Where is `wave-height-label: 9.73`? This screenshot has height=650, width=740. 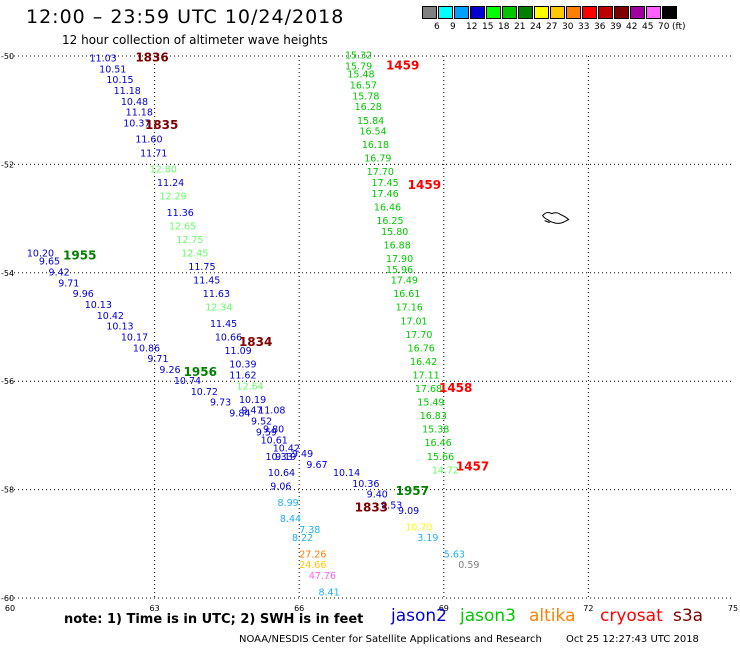
wave-height-label: 9.73 is located at coordinates (220, 403).